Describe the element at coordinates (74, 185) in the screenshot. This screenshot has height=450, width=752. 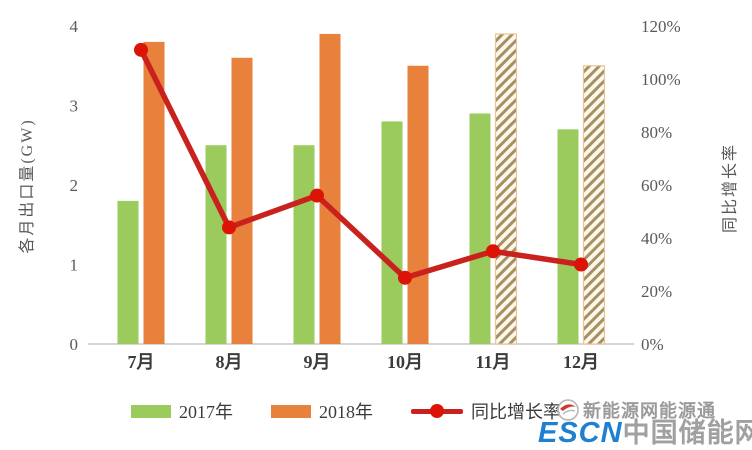
I see `left-axis-tick: 2` at that location.